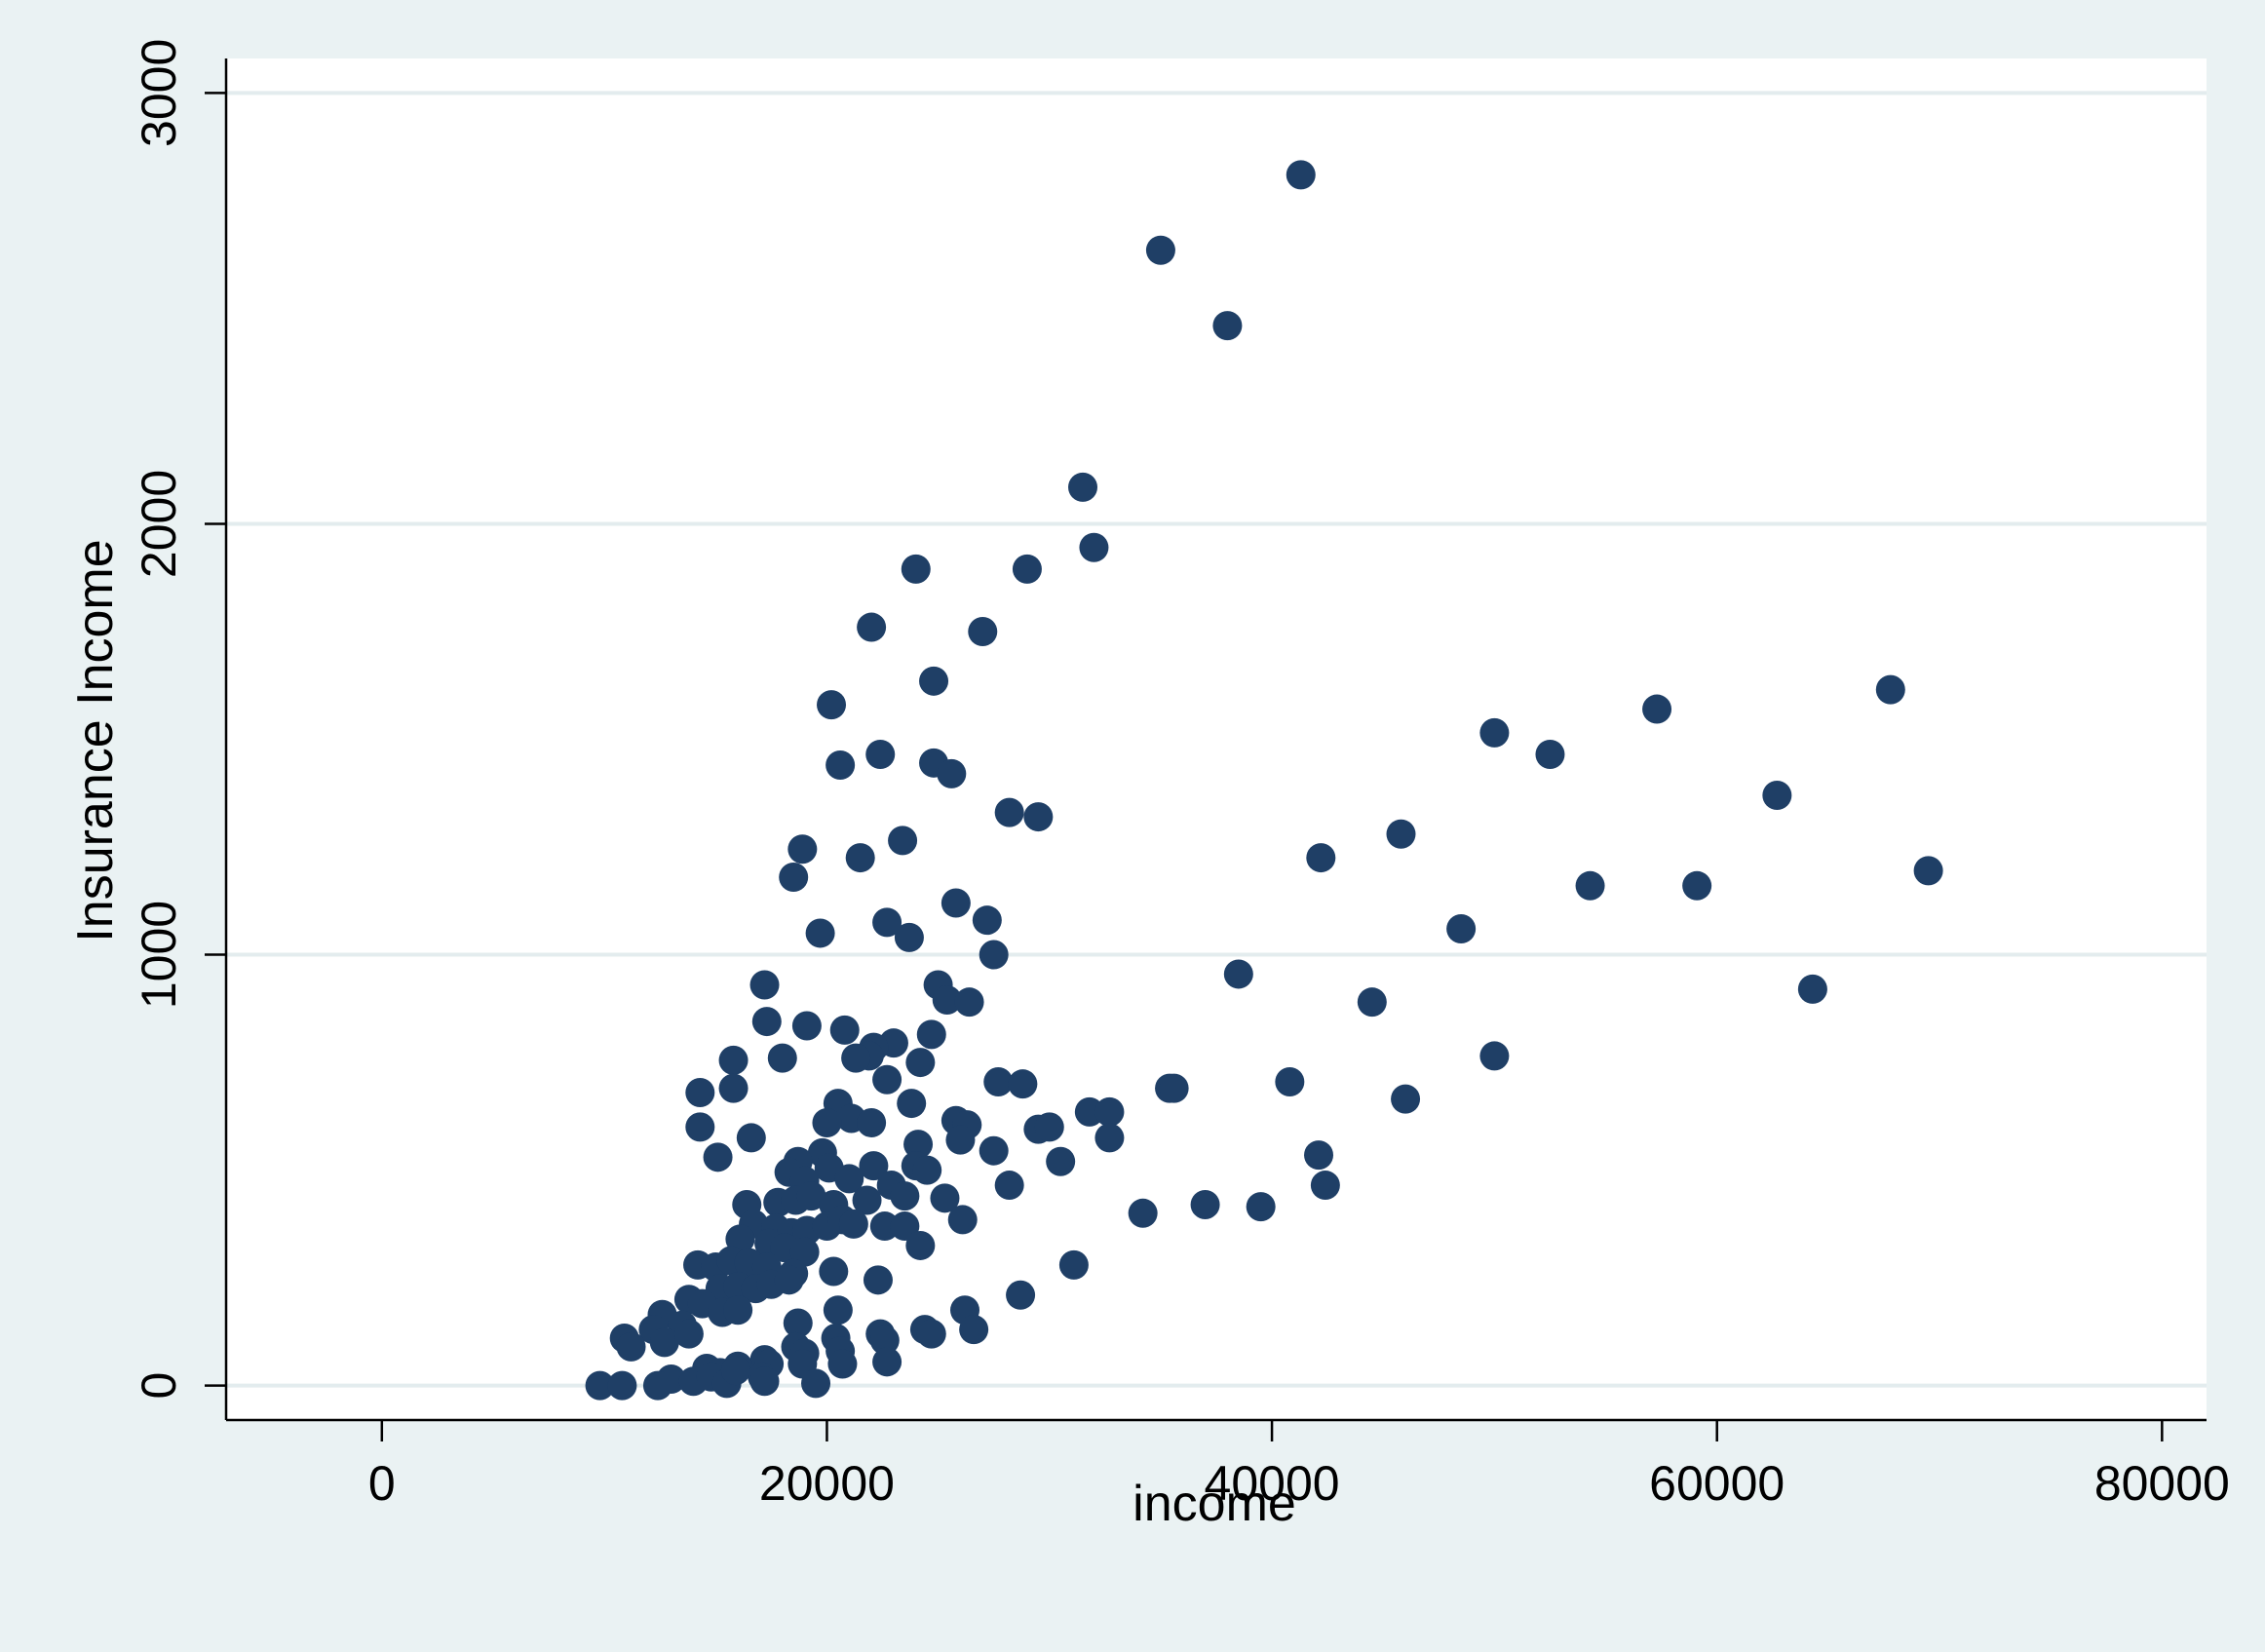  Describe the element at coordinates (159, 955) in the screenshot. I see `y-tick-label: 1000` at that location.